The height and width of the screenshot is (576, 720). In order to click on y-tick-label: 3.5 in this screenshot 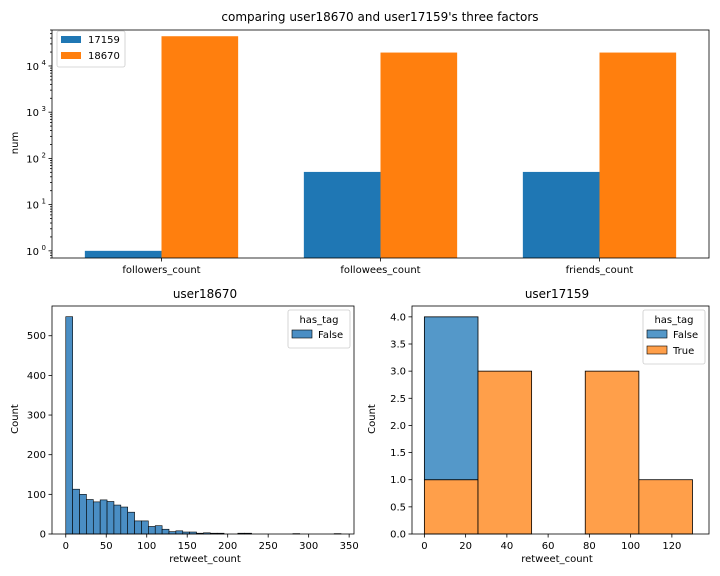, I will do `click(398, 345)`.